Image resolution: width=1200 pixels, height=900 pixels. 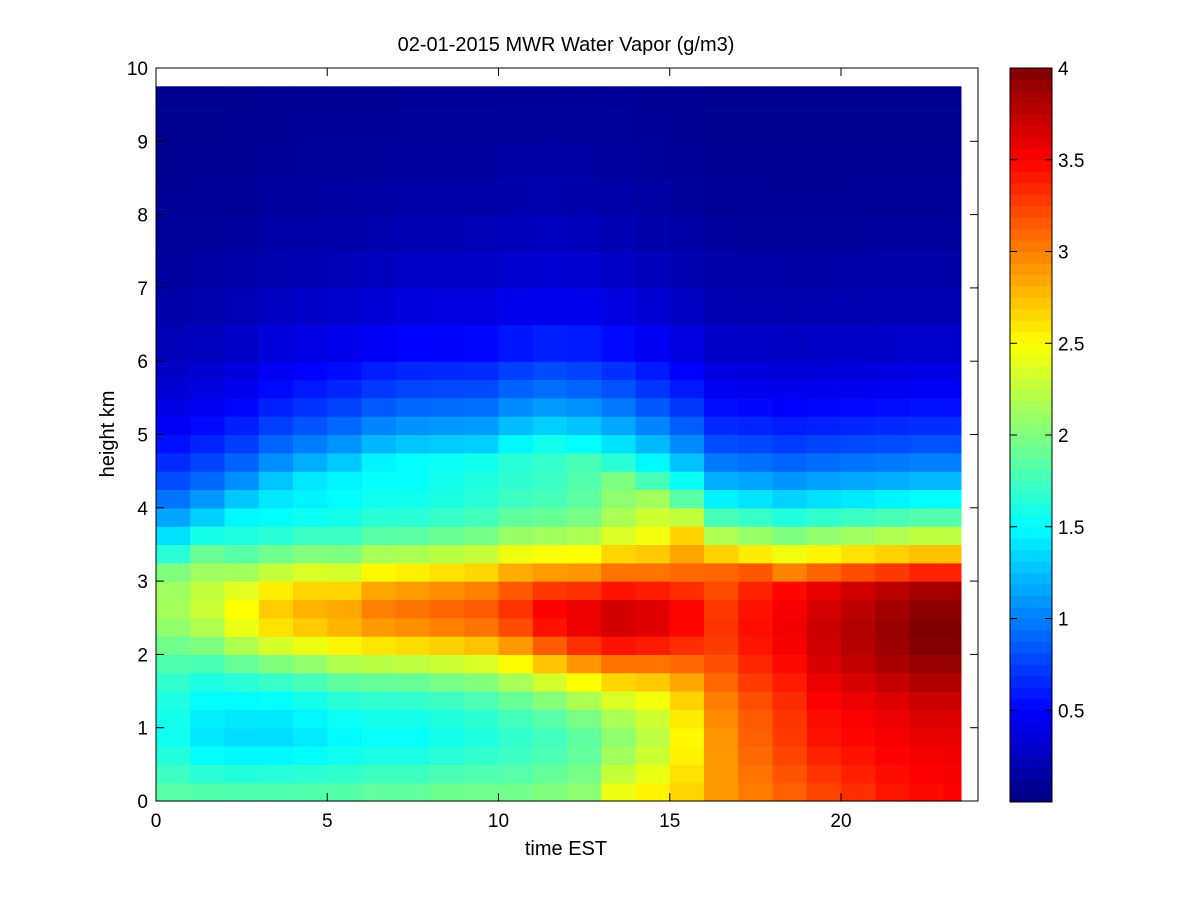 What do you see at coordinates (108, 434) in the screenshot?
I see `y-axis-label: height km` at bounding box center [108, 434].